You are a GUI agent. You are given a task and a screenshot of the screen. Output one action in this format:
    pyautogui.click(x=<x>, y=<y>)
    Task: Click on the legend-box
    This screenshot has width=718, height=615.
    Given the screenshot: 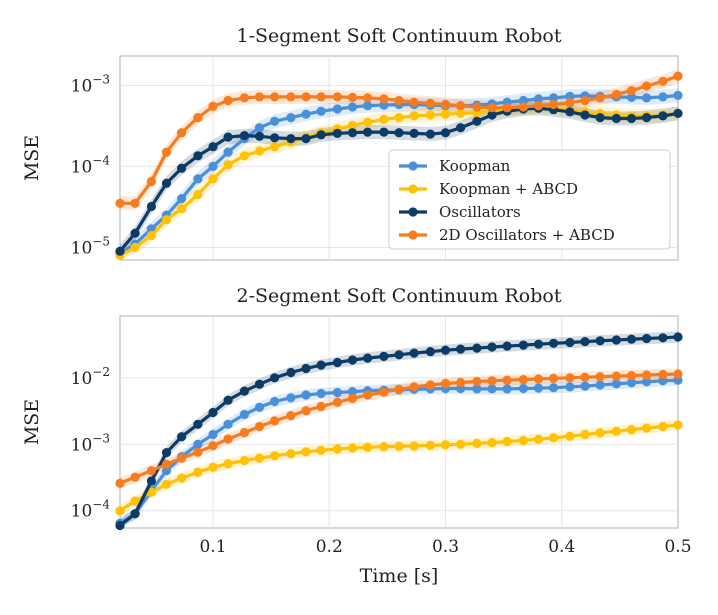 What is the action you would take?
    pyautogui.click(x=529, y=199)
    